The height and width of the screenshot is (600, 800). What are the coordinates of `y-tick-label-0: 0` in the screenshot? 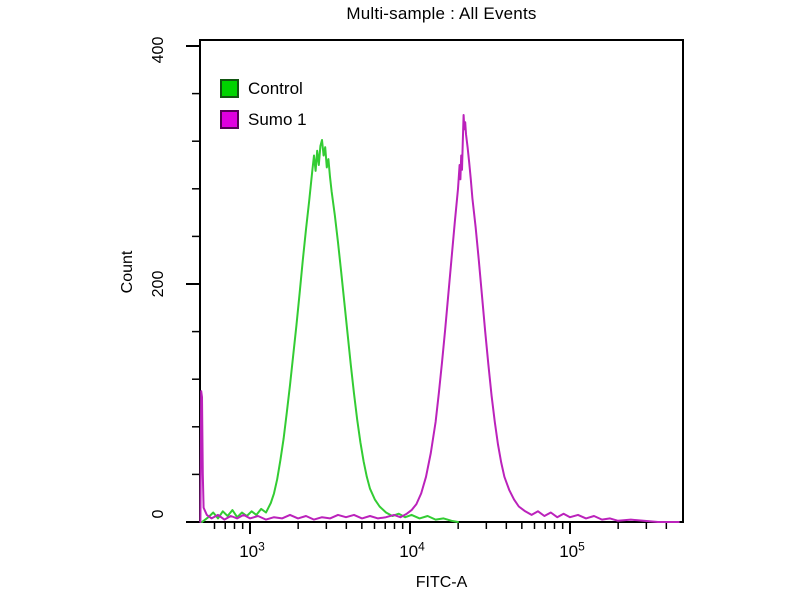 It's located at (158, 514).